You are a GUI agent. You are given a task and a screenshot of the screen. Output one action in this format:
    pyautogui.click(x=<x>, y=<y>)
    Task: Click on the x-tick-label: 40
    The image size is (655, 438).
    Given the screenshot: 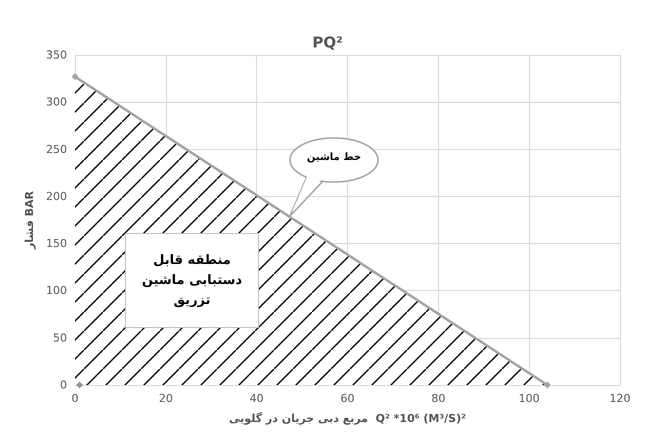 What is the action you would take?
    pyautogui.click(x=257, y=398)
    